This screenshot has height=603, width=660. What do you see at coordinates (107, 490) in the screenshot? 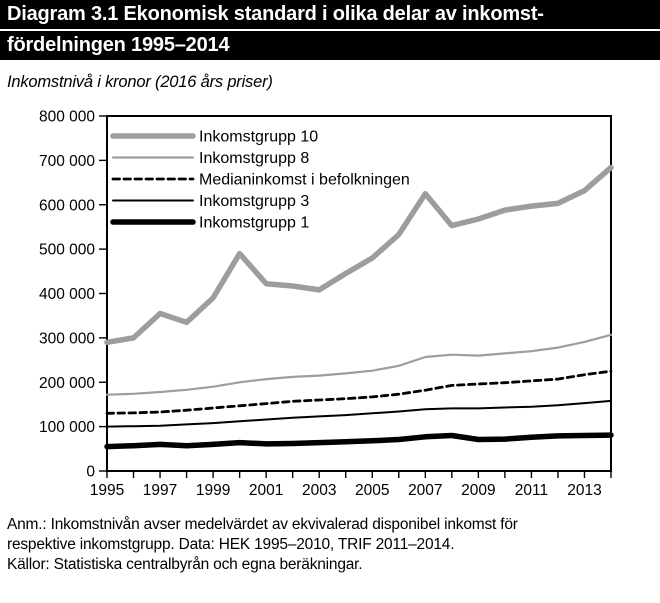
I see `x-axis-label: 1995` at bounding box center [107, 490].